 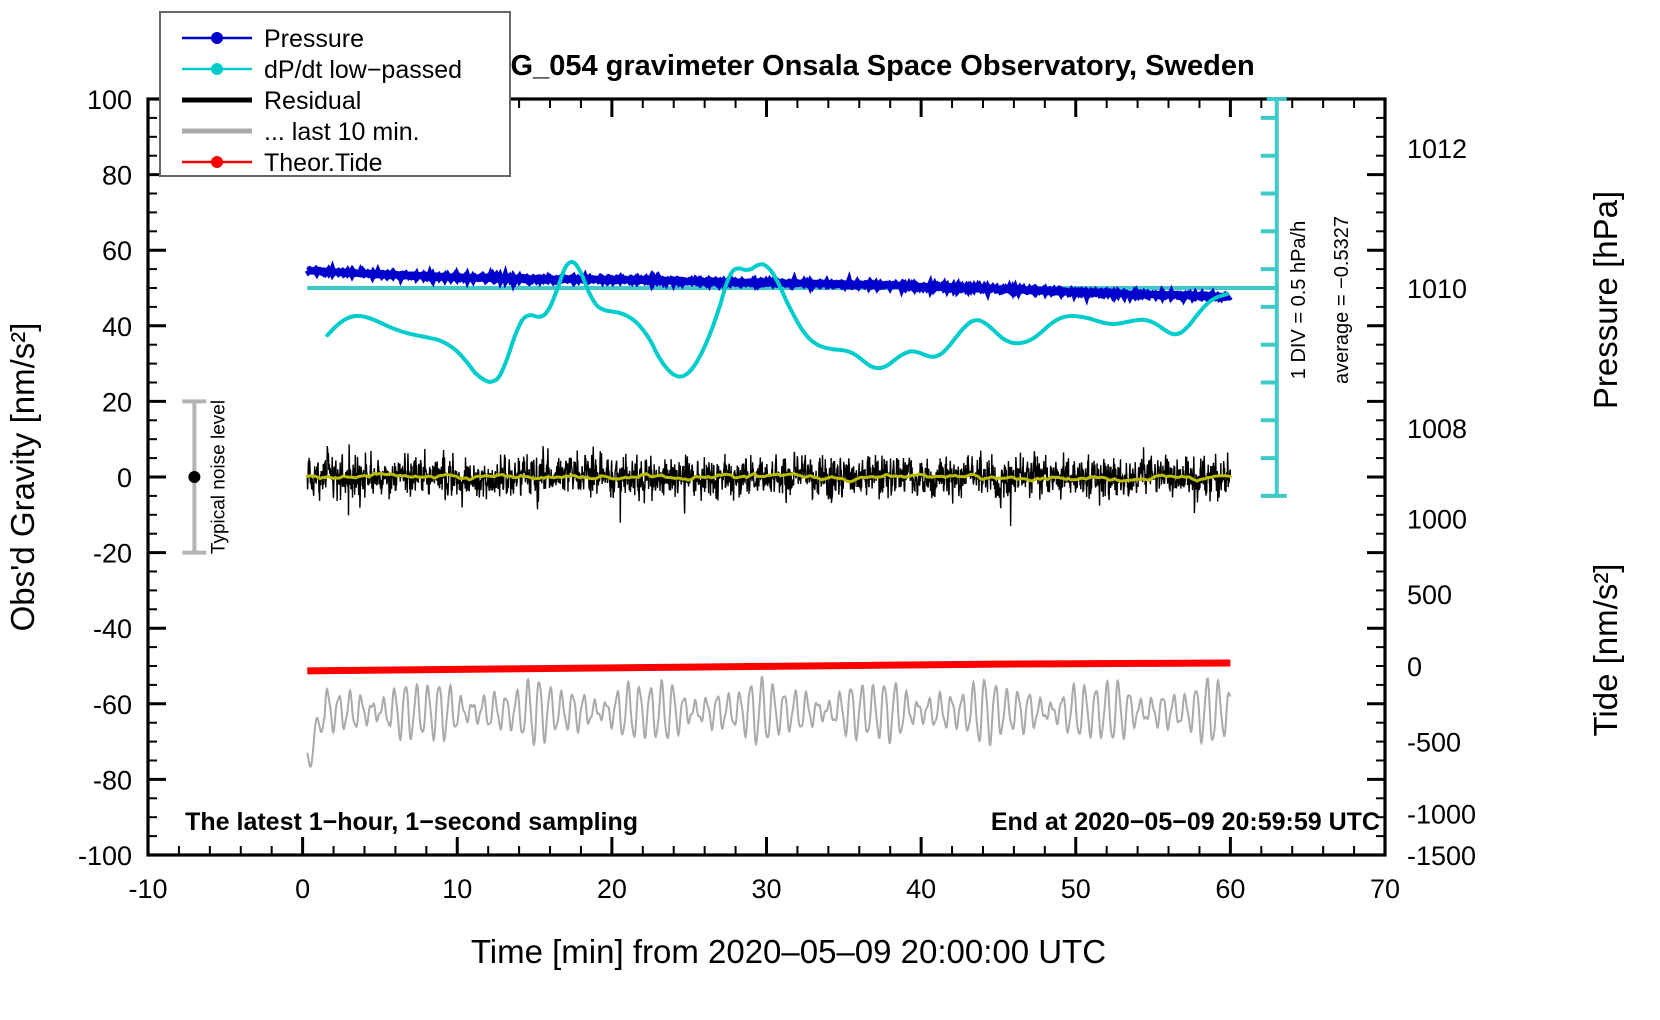 I want to click on pressure-axis-title: Pressure [hPa], so click(x=1605, y=300).